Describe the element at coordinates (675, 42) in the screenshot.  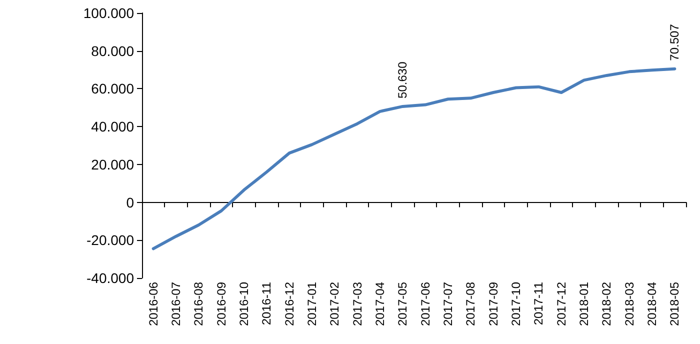
I see `data-label: 70.507` at that location.